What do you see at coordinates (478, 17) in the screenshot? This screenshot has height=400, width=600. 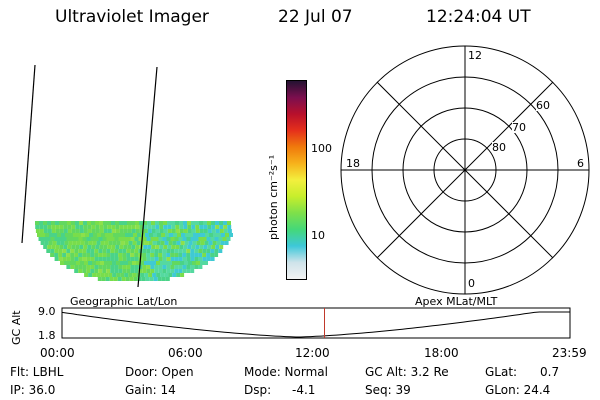 I see `observation-time: 12:24:04 UT` at bounding box center [478, 17].